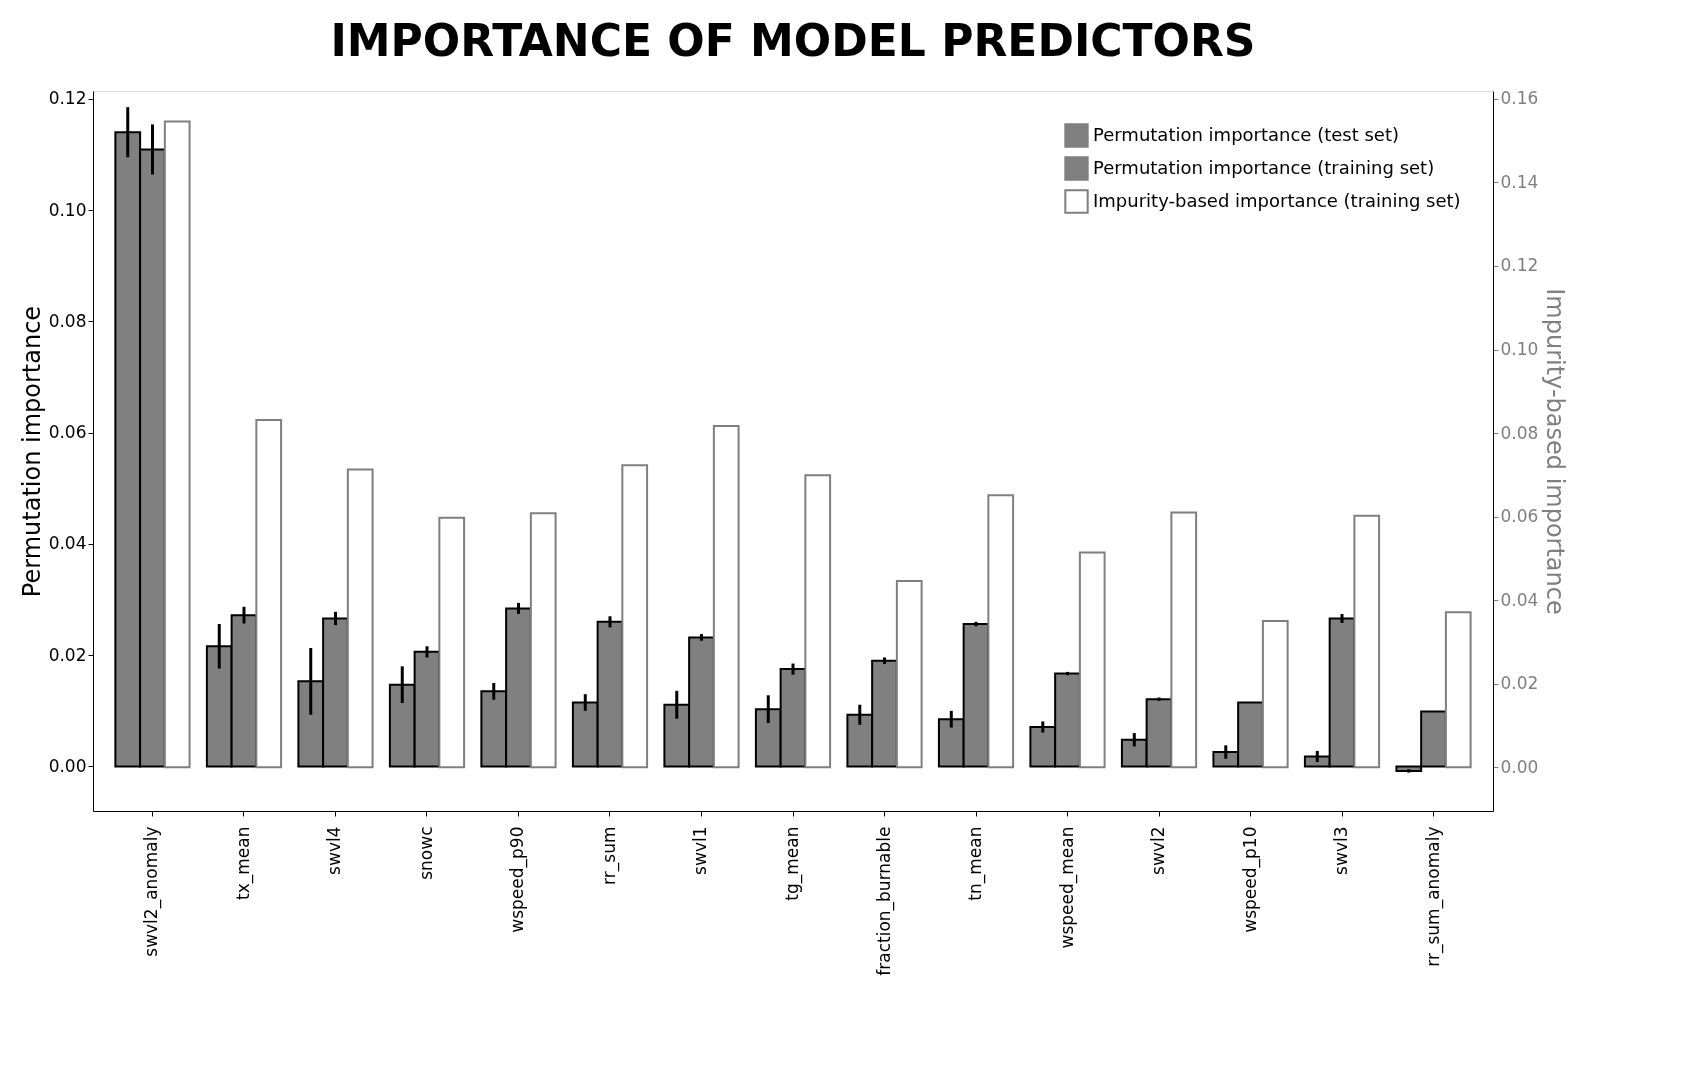 The height and width of the screenshot is (1077, 1701). What do you see at coordinates (1433, 896) in the screenshot?
I see `x-tick-label: rr_sum_anomaly` at bounding box center [1433, 896].